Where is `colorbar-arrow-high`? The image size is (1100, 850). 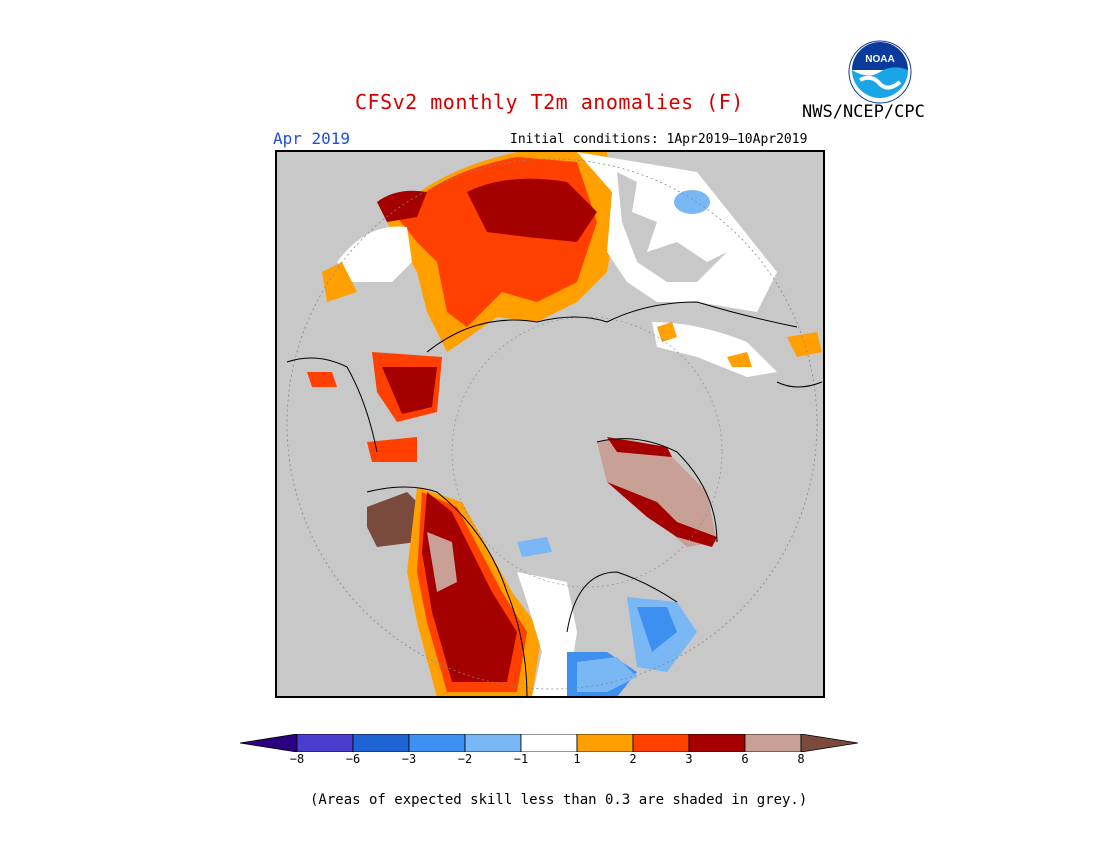
colorbar-arrow-high is located at coordinates (829, 743).